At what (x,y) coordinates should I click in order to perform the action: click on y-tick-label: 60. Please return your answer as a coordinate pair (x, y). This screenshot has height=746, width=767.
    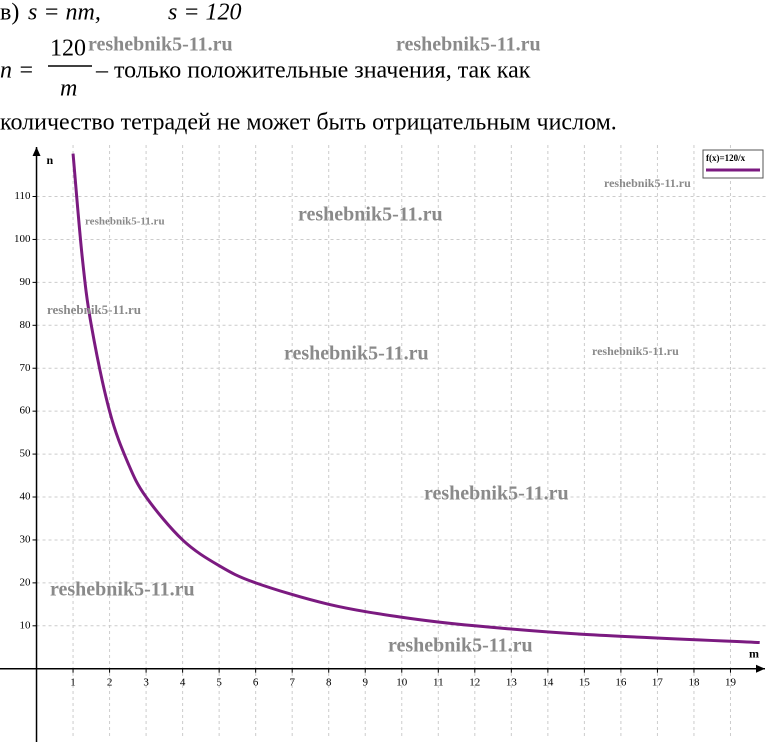
    Looking at the image, I should click on (26, 411).